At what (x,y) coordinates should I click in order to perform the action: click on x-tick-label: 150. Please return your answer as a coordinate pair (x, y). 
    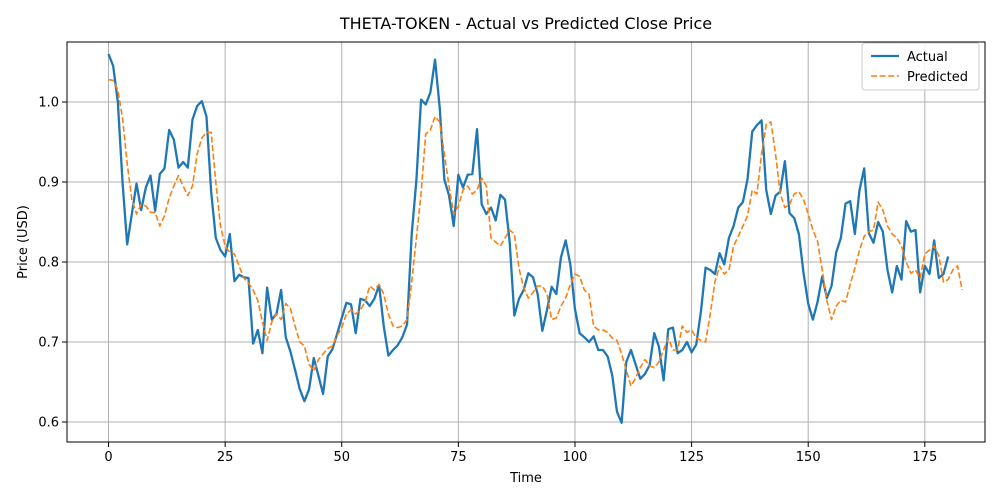
    Looking at the image, I should click on (808, 457).